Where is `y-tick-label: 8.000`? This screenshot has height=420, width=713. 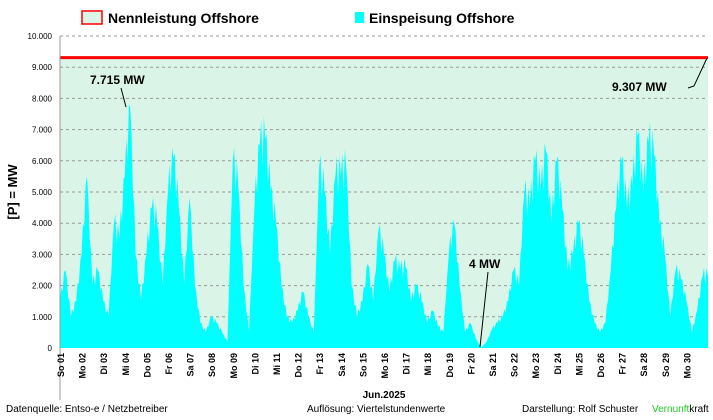 y-tick-label: 8.000 is located at coordinates (42, 98).